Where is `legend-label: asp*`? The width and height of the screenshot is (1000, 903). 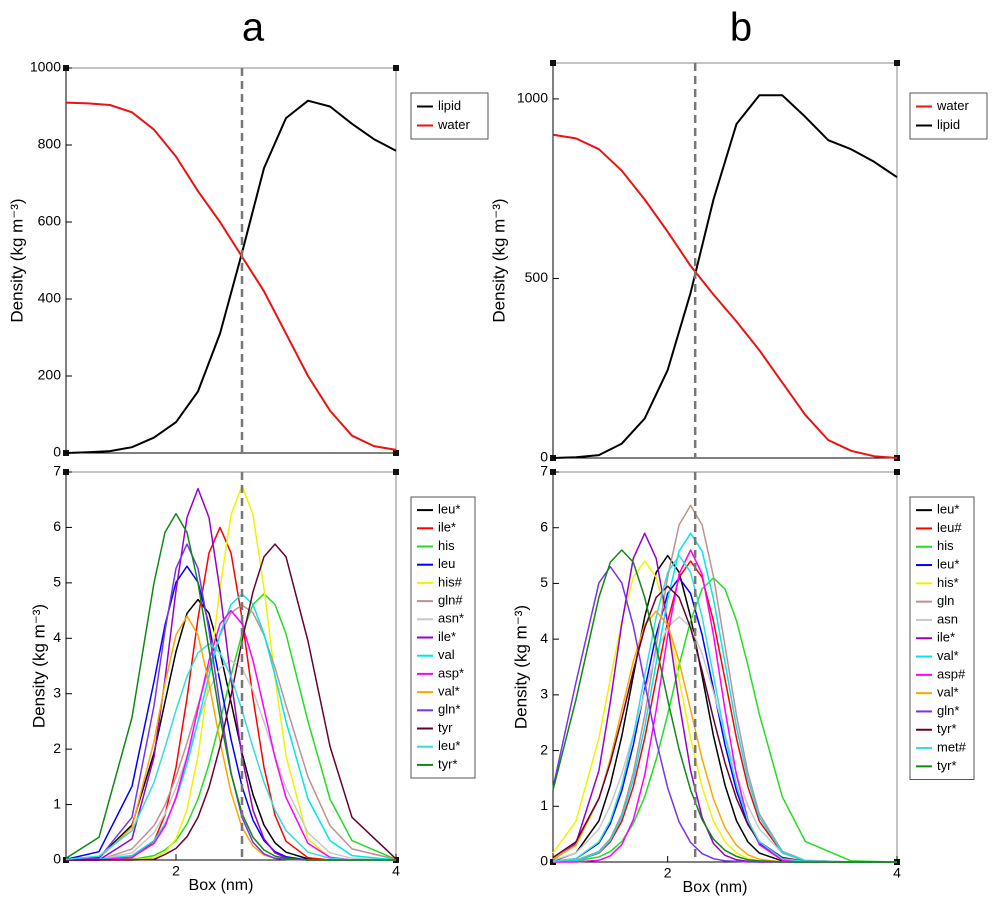 legend-label: asp* is located at coordinates (451, 672).